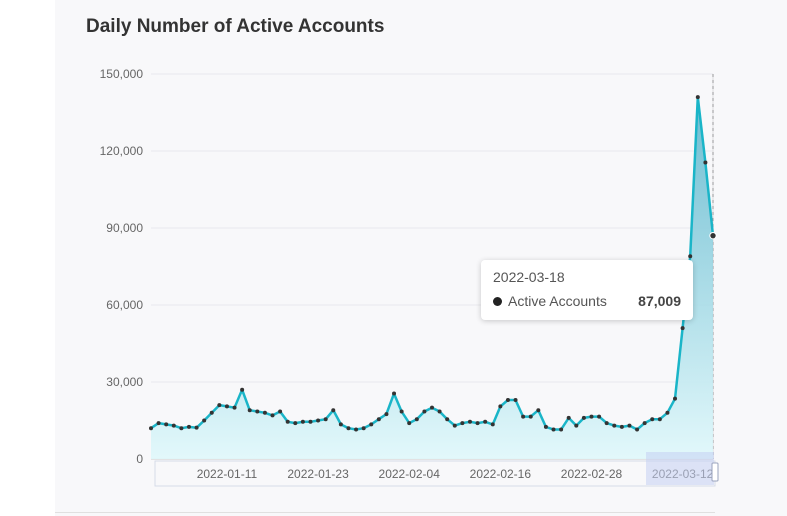  I want to click on tooltip-series-dot, so click(497, 301).